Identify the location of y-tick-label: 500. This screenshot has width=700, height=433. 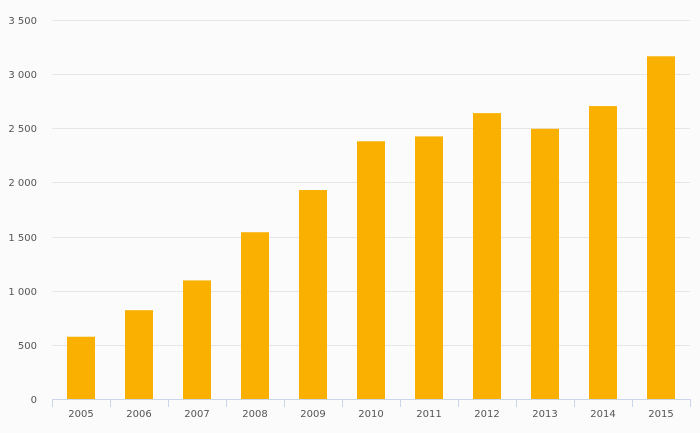
(27, 346).